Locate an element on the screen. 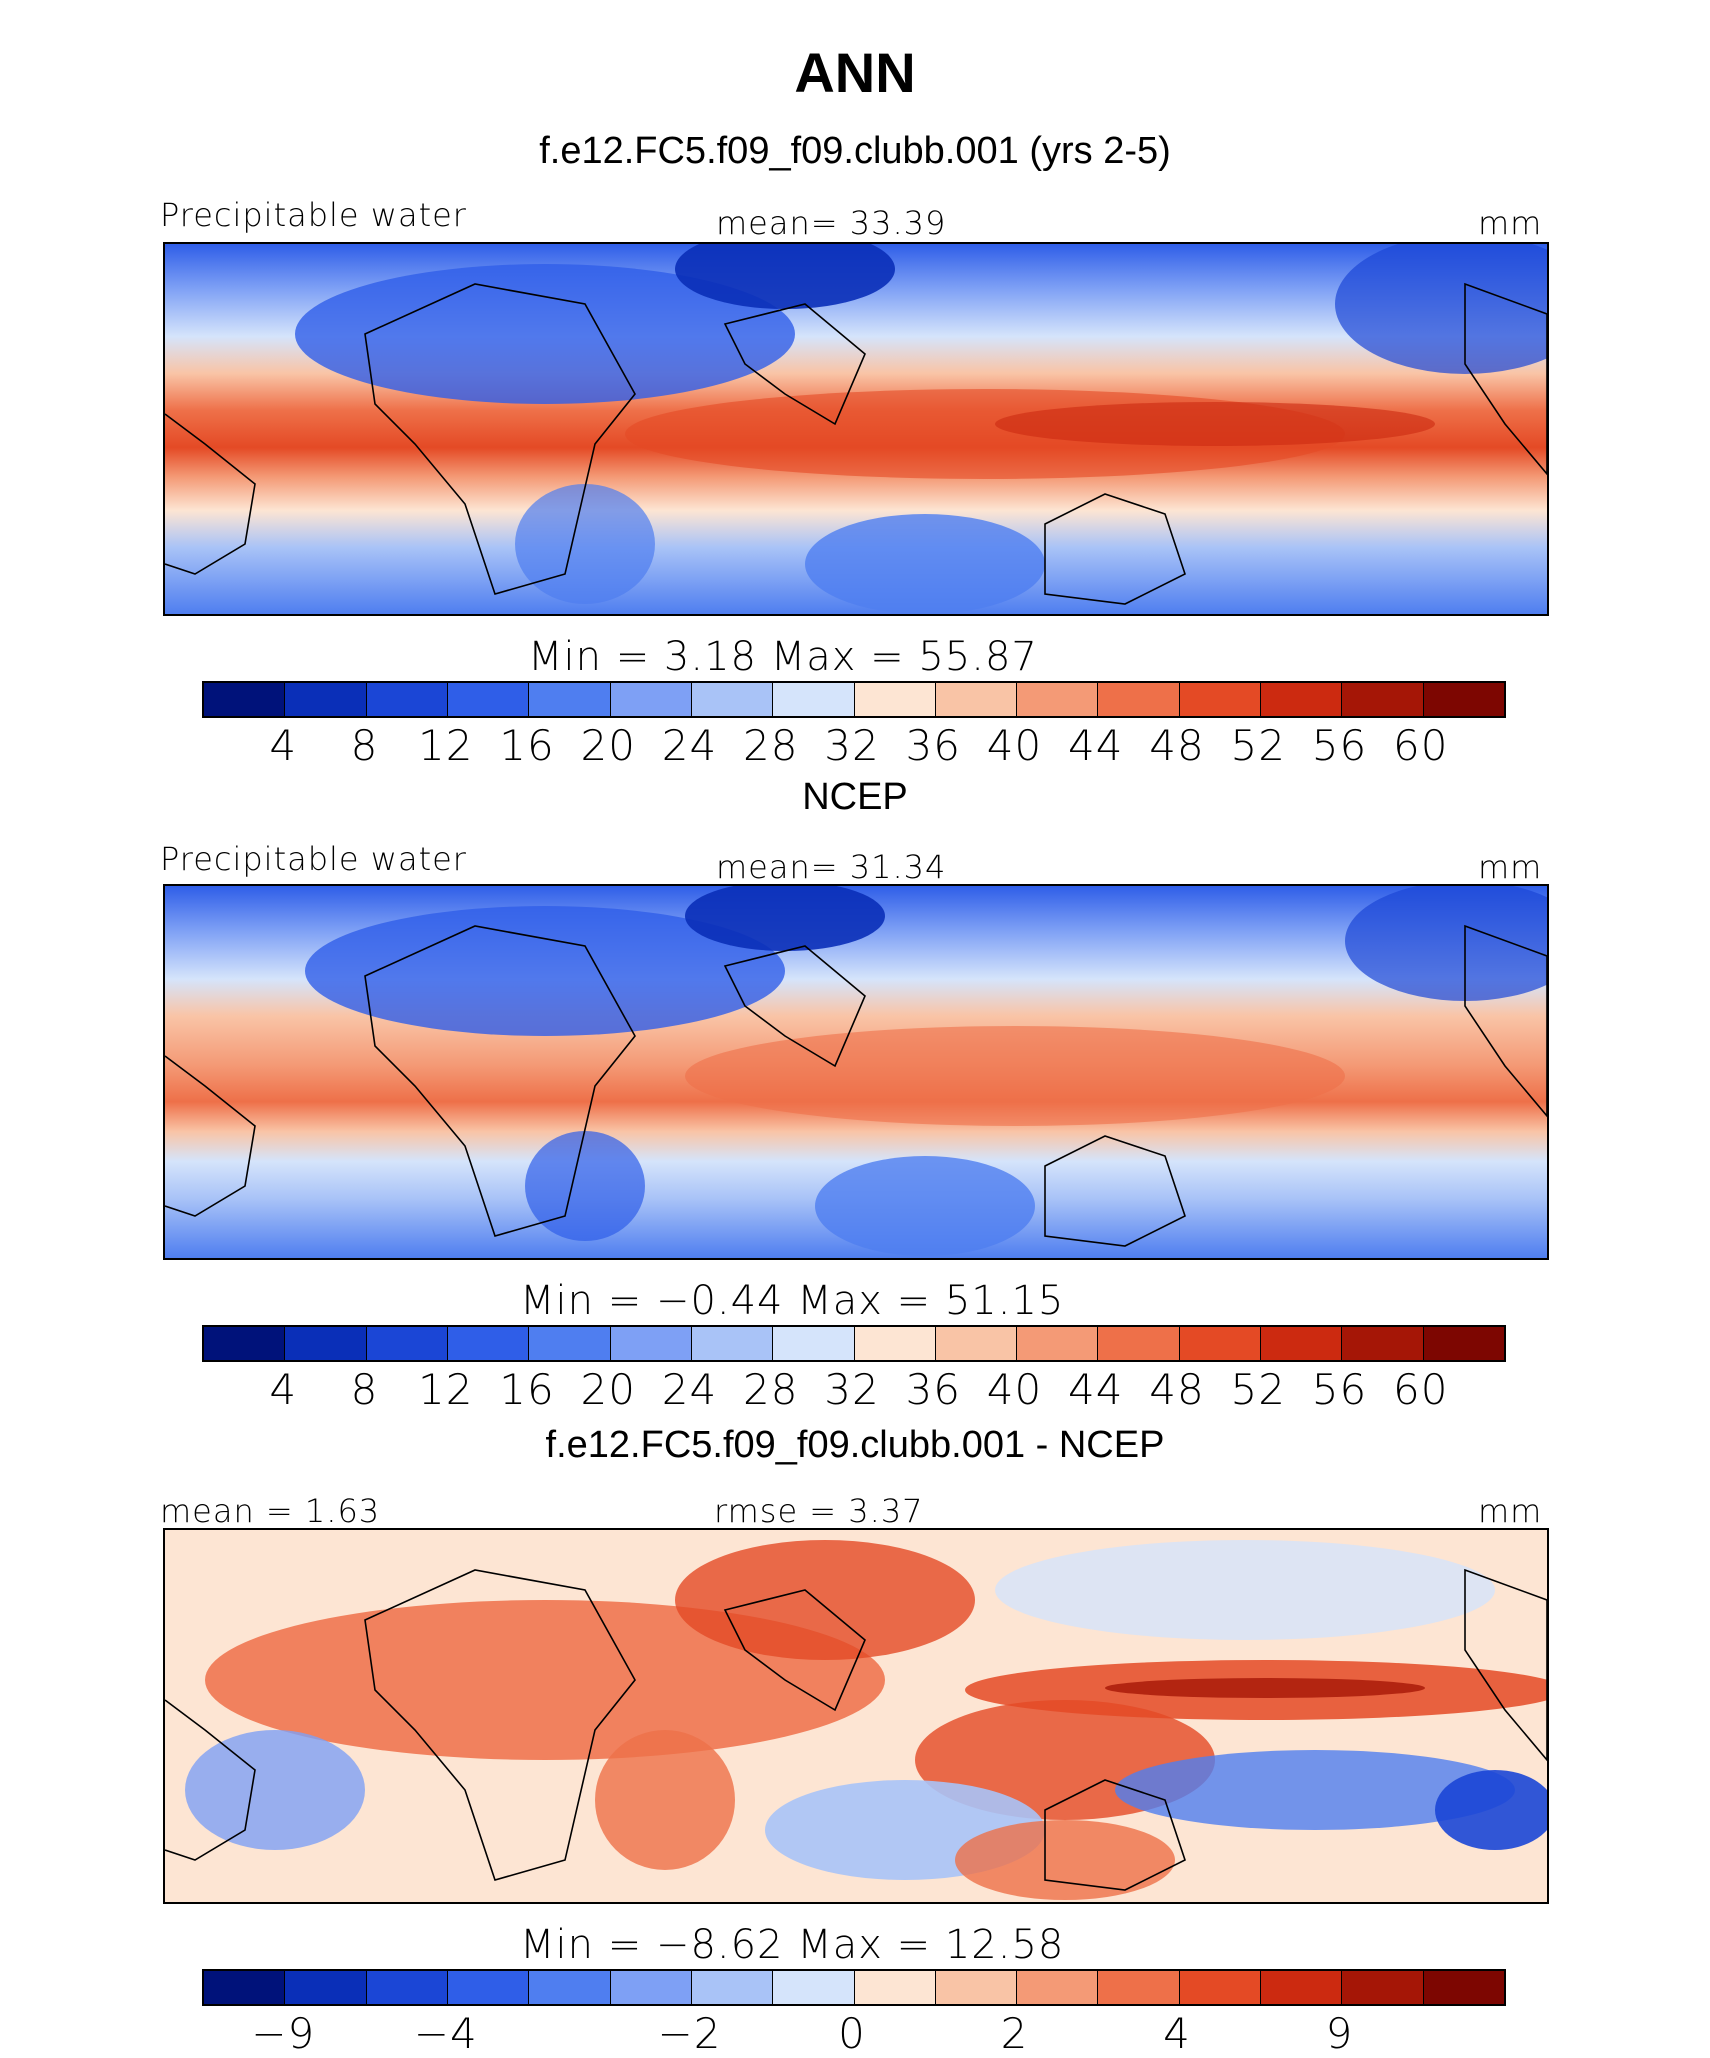 Image resolution: width=1710 pixels, height=2058 pixels. colorbar-tick-label: 8 is located at coordinates (364, 745).